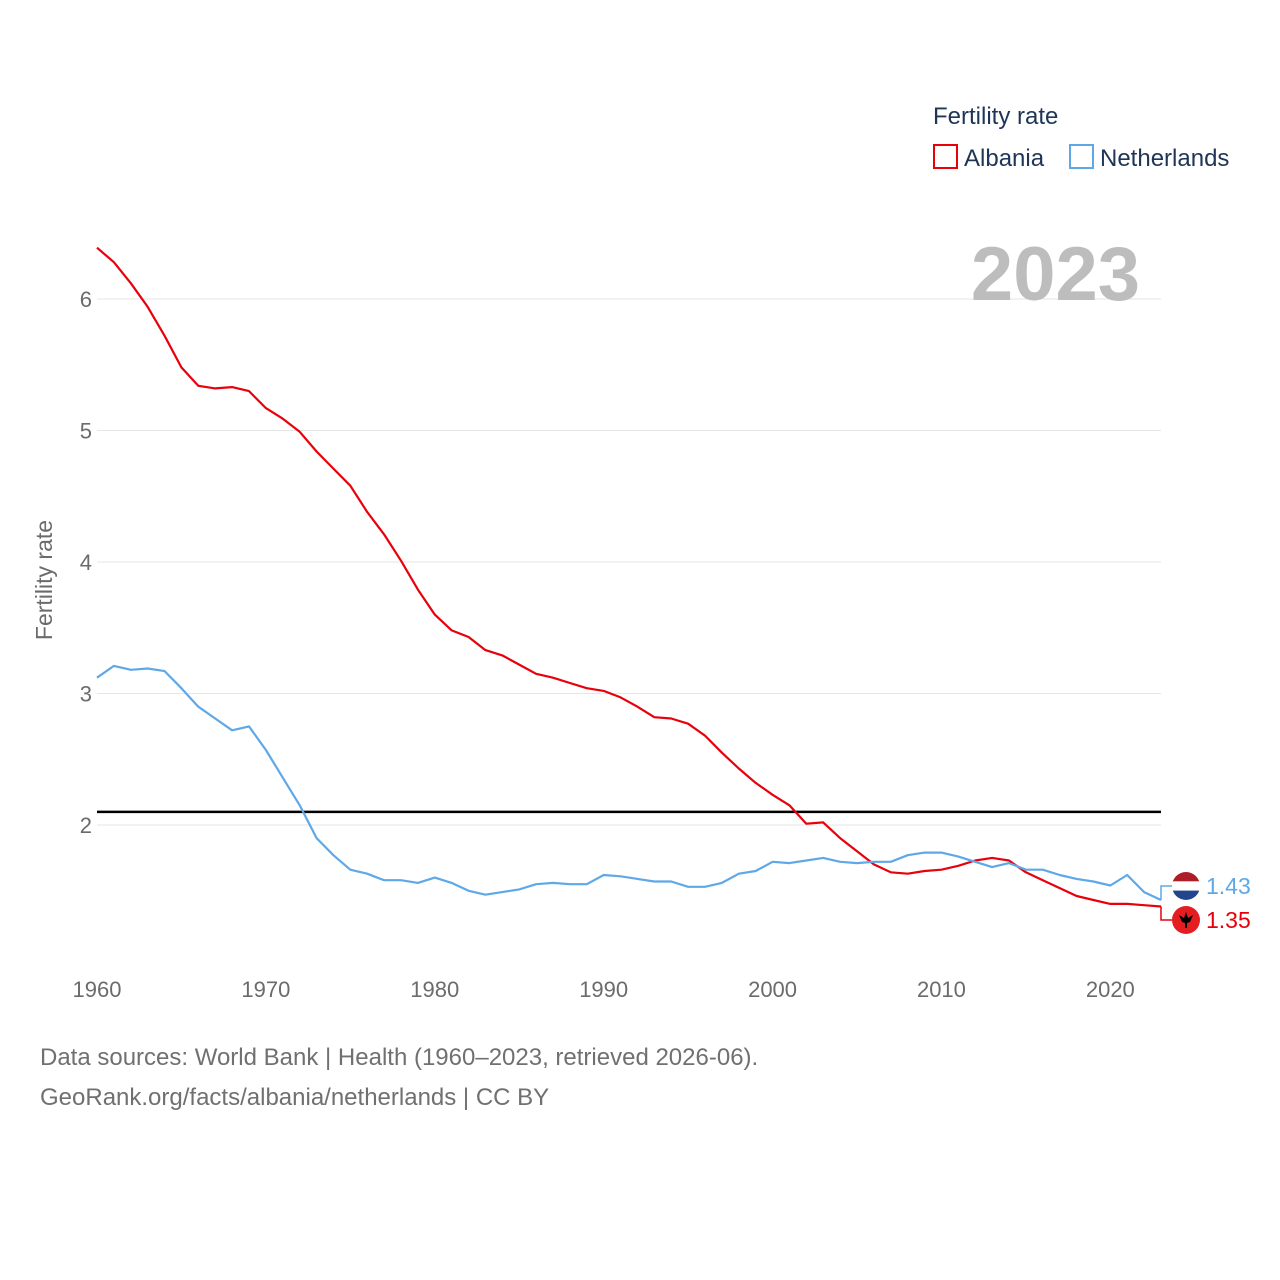 Image resolution: width=1280 pixels, height=1280 pixels. Describe the element at coordinates (86, 694) in the screenshot. I see `y-tick-label-3: 3` at that location.